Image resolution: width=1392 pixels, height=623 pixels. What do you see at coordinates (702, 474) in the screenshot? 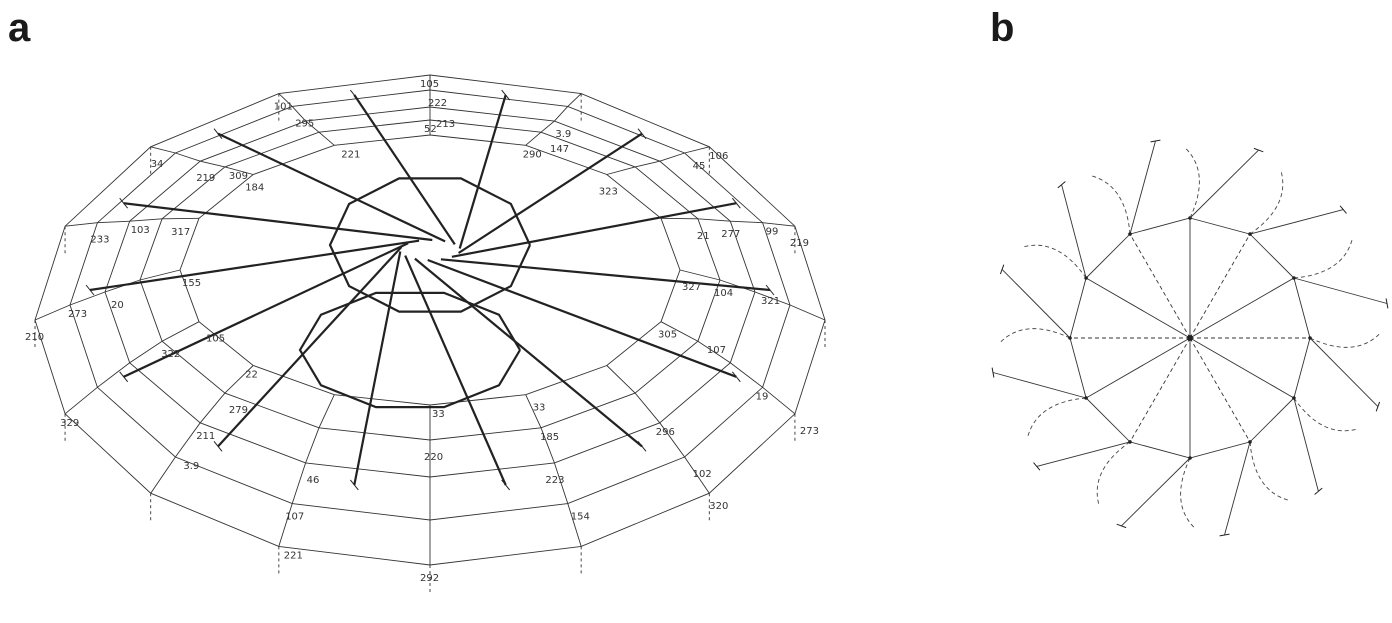
I see `annotation-26: 102` at bounding box center [702, 474].